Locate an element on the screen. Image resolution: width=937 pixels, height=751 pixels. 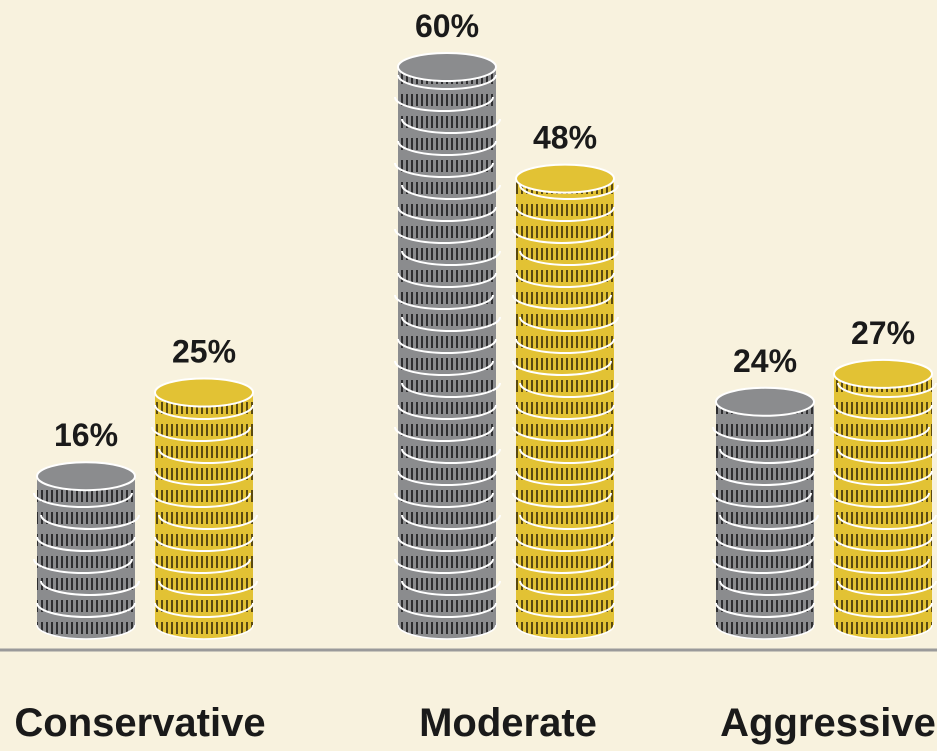
value-label: 27% is located at coordinates (883, 333).